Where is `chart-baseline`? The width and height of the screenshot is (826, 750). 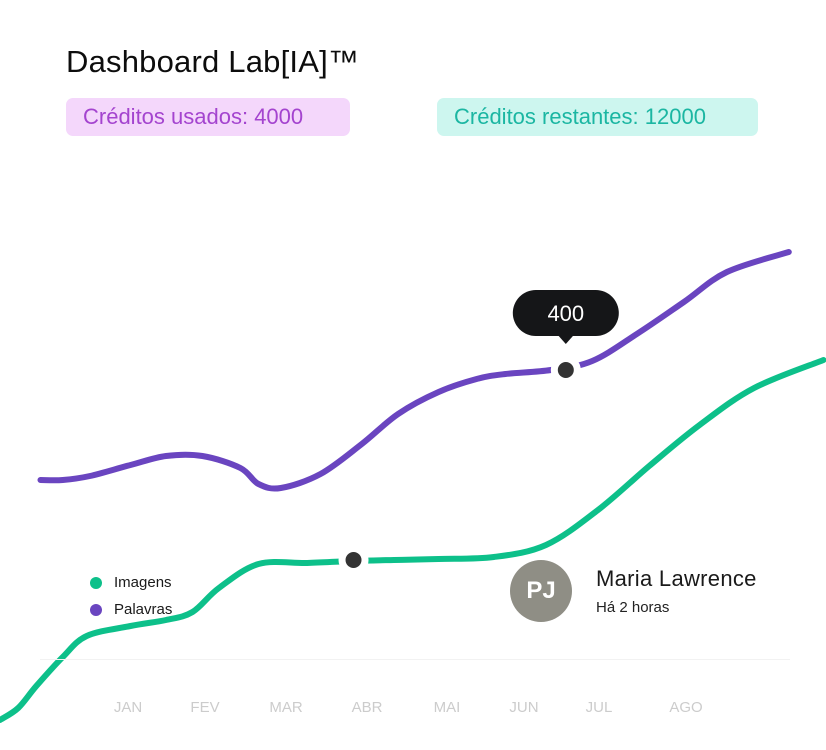
chart-baseline is located at coordinates (415, 659).